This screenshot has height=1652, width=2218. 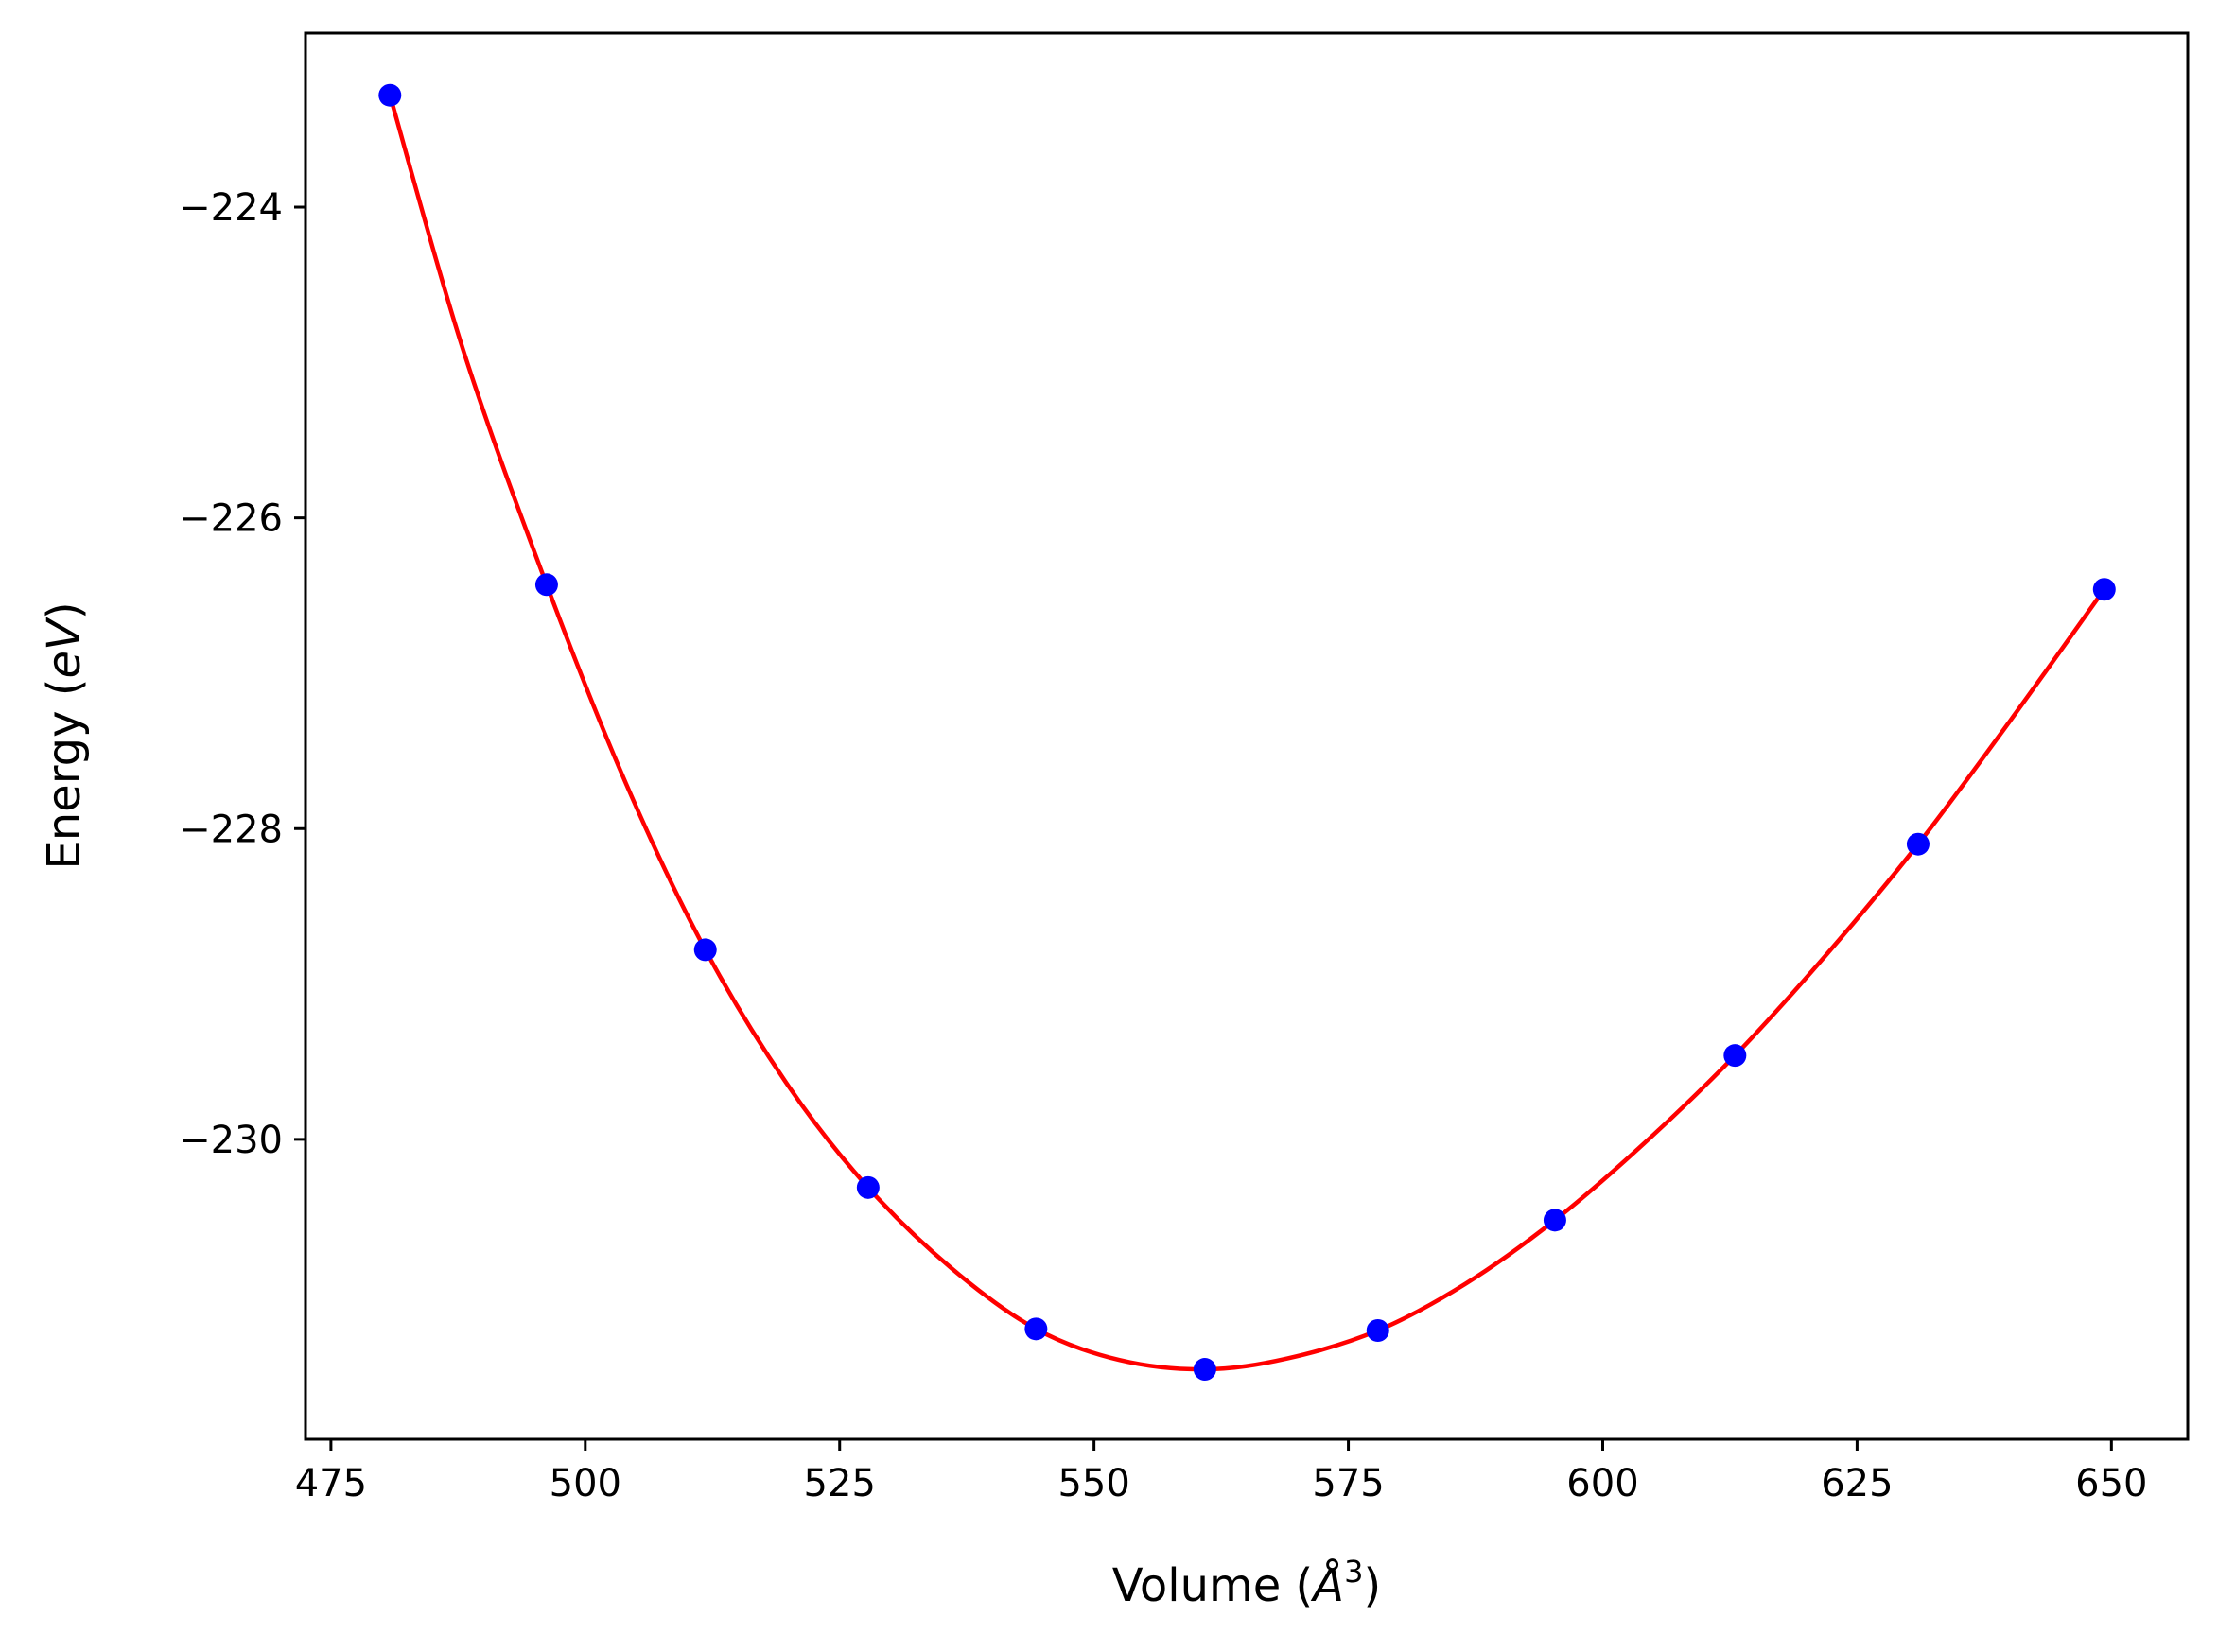 What do you see at coordinates (331, 1484) in the screenshot?
I see `x-tick-label: 475` at bounding box center [331, 1484].